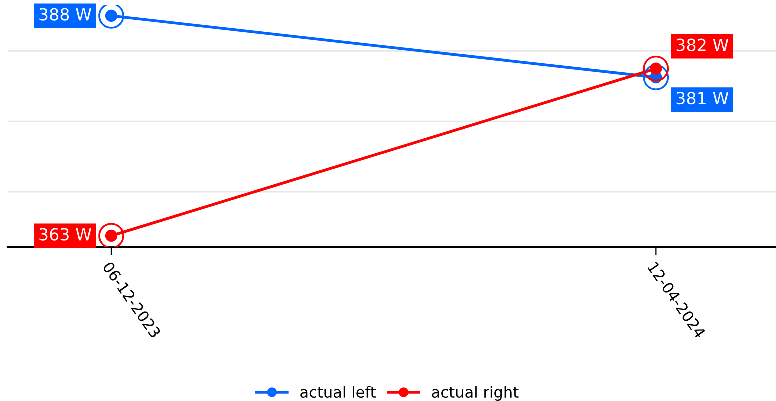  I want to click on data-label: 382 W, so click(702, 45).